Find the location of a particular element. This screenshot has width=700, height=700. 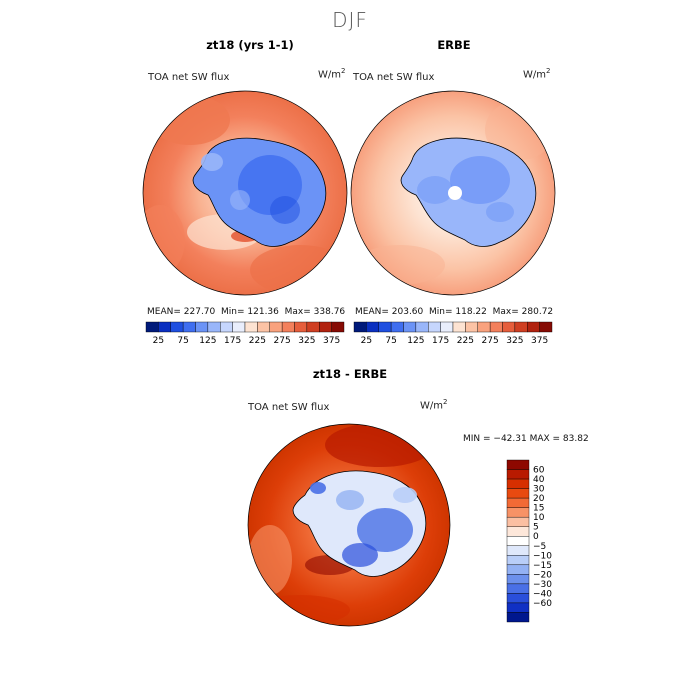

colorbar-2-tick-label: 125 is located at coordinates (415, 341).